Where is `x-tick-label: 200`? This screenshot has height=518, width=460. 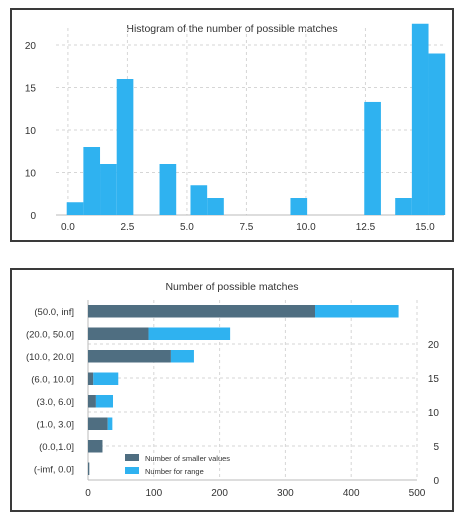 x-tick-label: 200 is located at coordinates (219, 493).